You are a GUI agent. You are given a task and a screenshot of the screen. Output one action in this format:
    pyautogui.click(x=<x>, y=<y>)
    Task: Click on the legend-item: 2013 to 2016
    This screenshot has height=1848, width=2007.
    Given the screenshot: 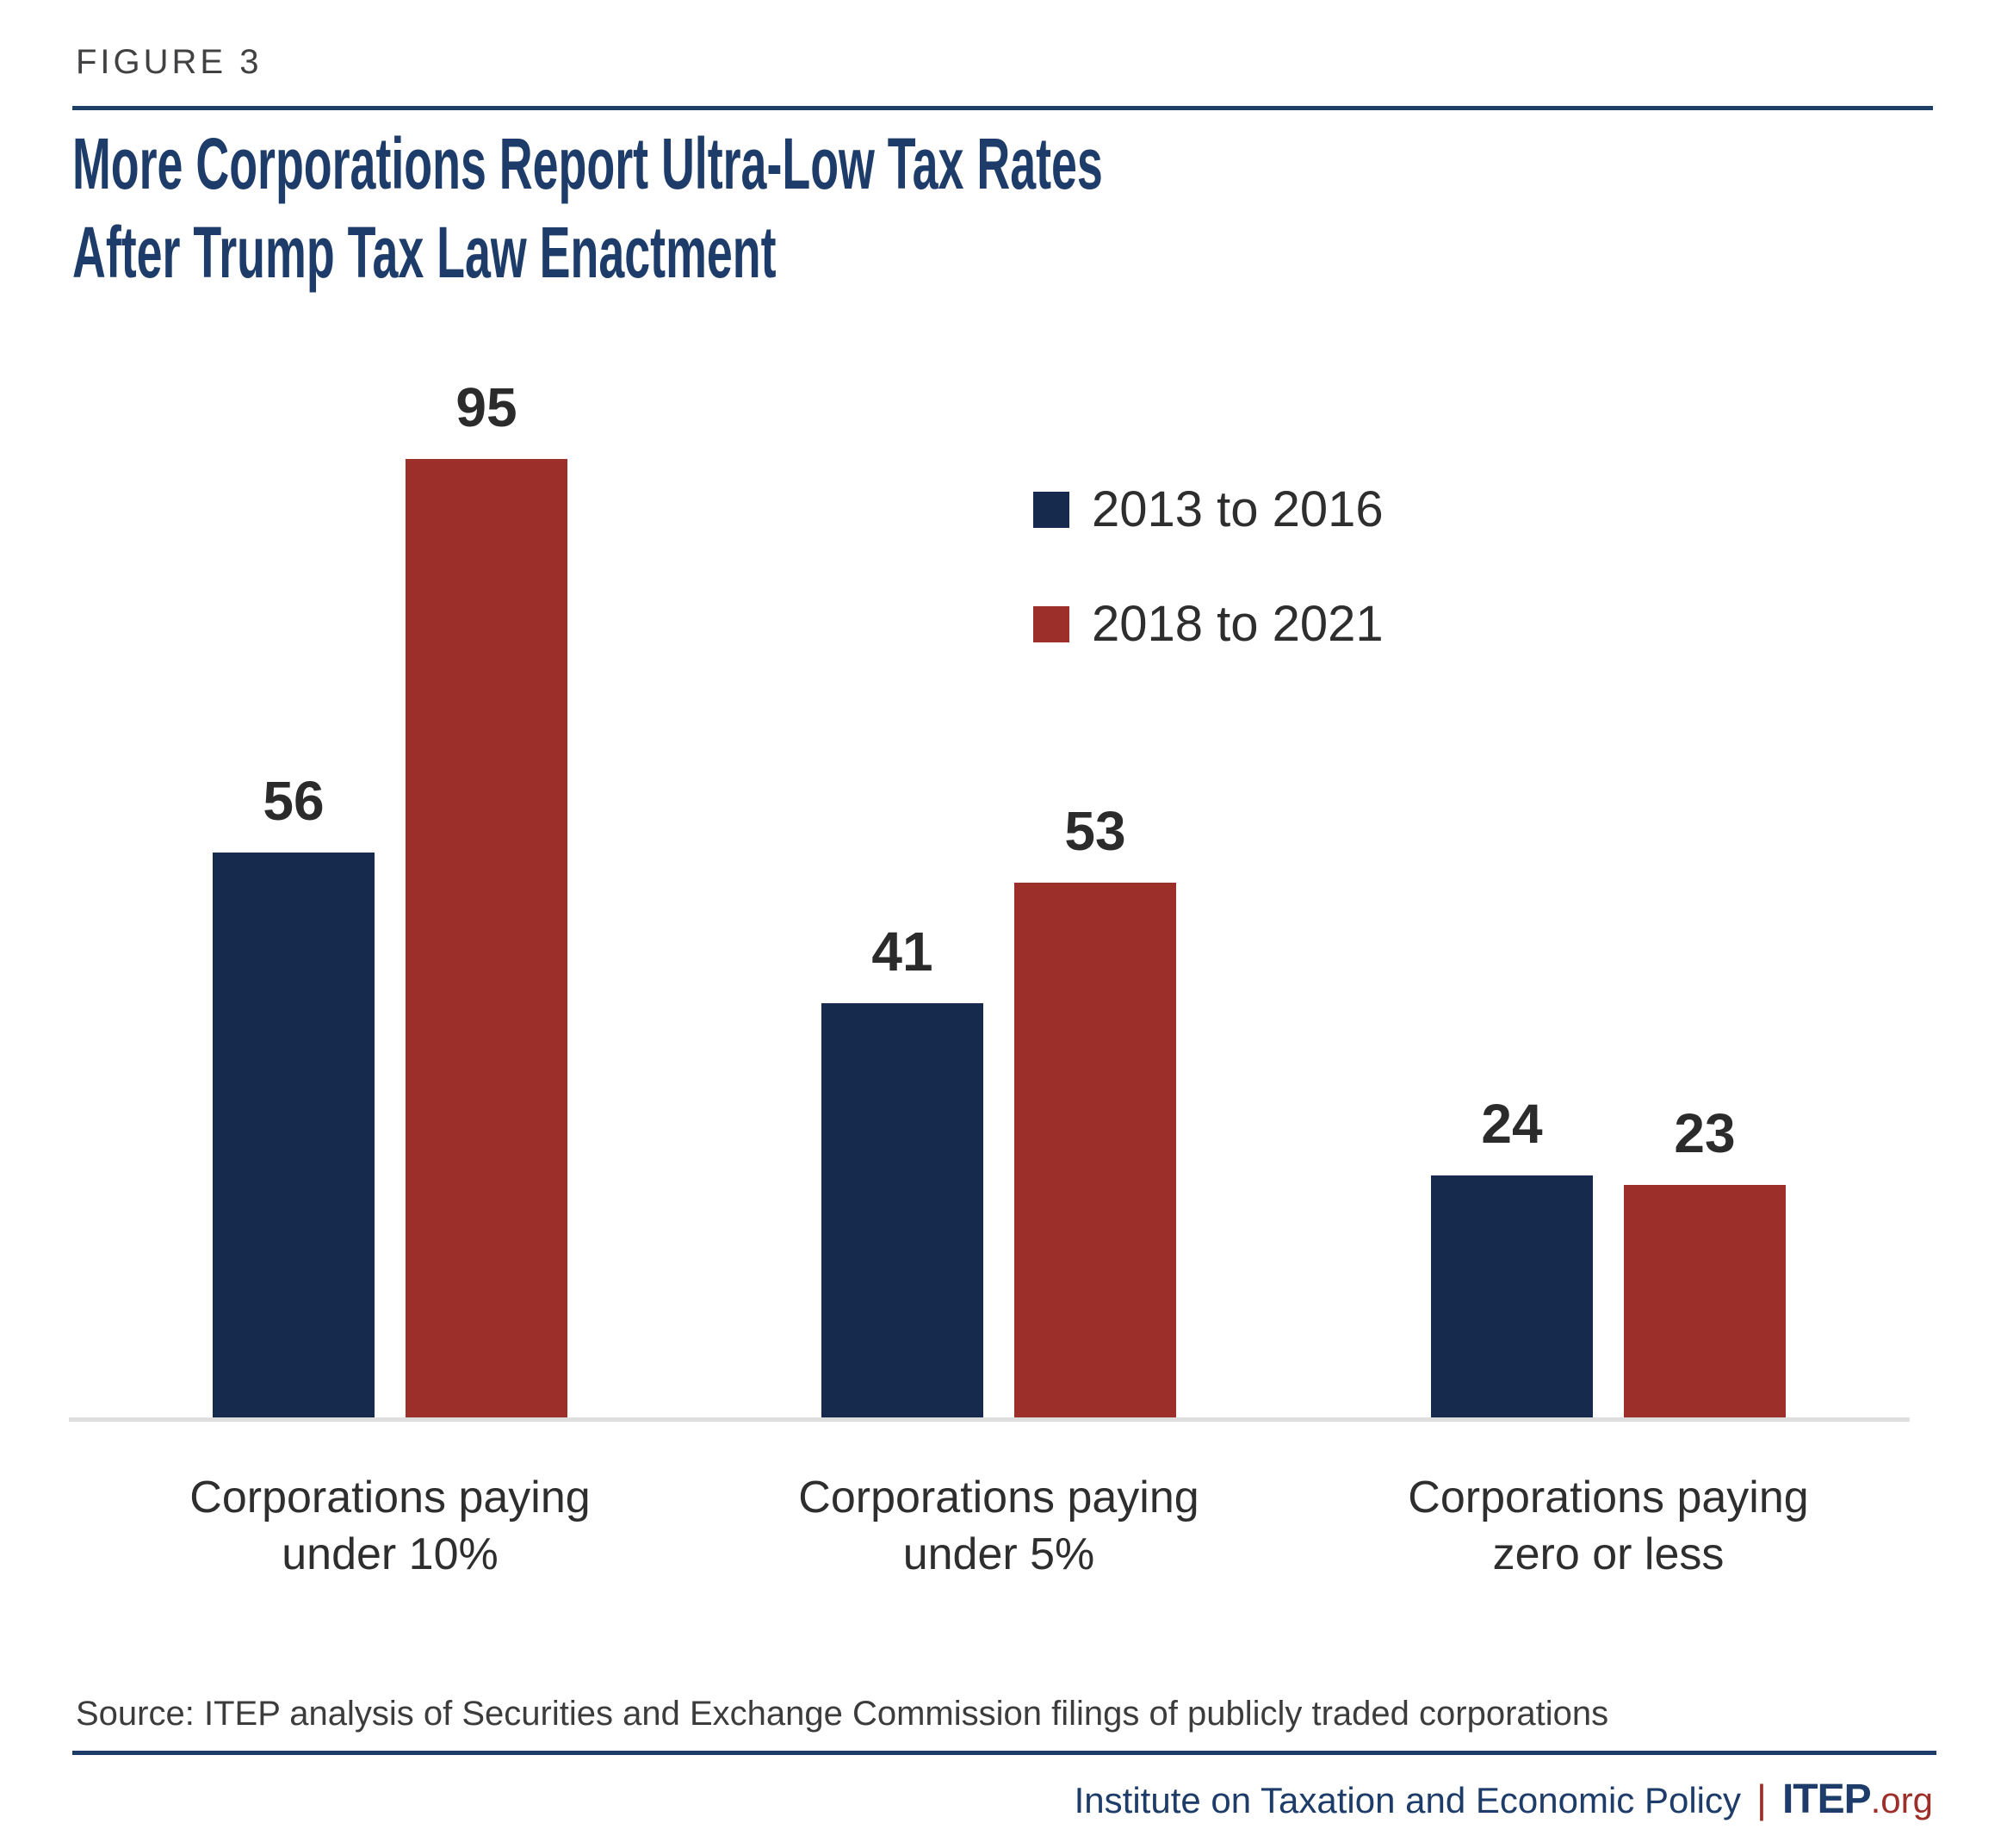 What is the action you would take?
    pyautogui.click(x=1208, y=509)
    